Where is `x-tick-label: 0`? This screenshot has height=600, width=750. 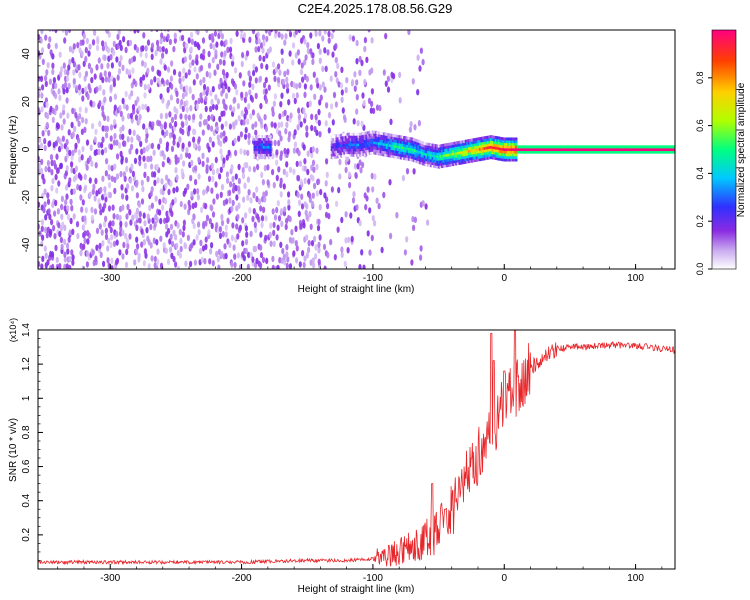
x-tick-label: 0 is located at coordinates (504, 278).